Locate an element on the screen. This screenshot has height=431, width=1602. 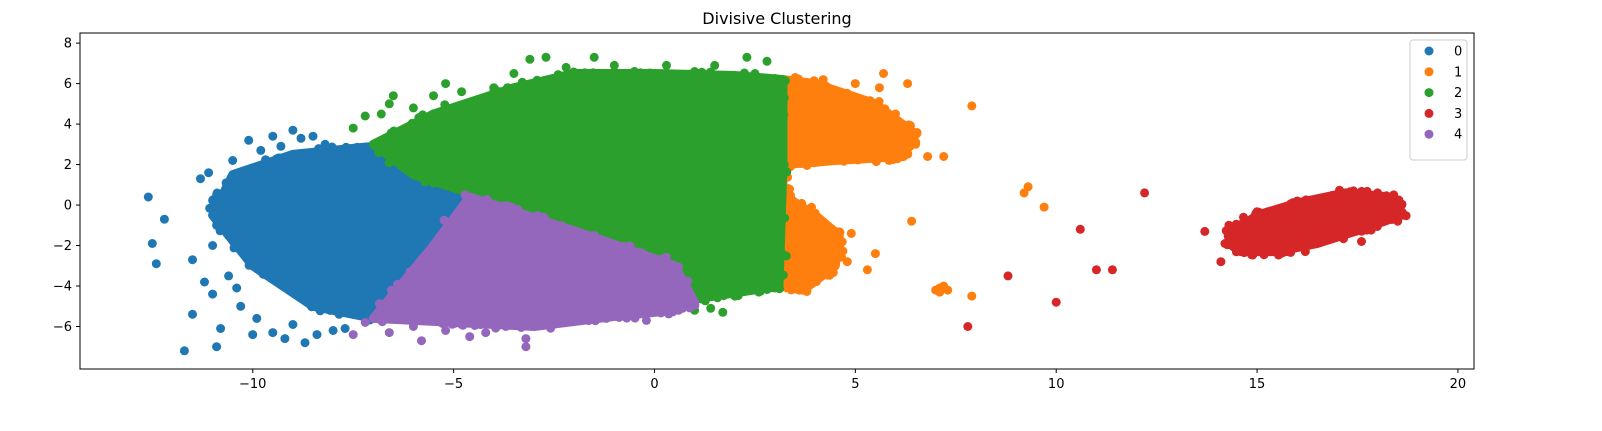
y-tick-label: 0 is located at coordinates (68, 206).